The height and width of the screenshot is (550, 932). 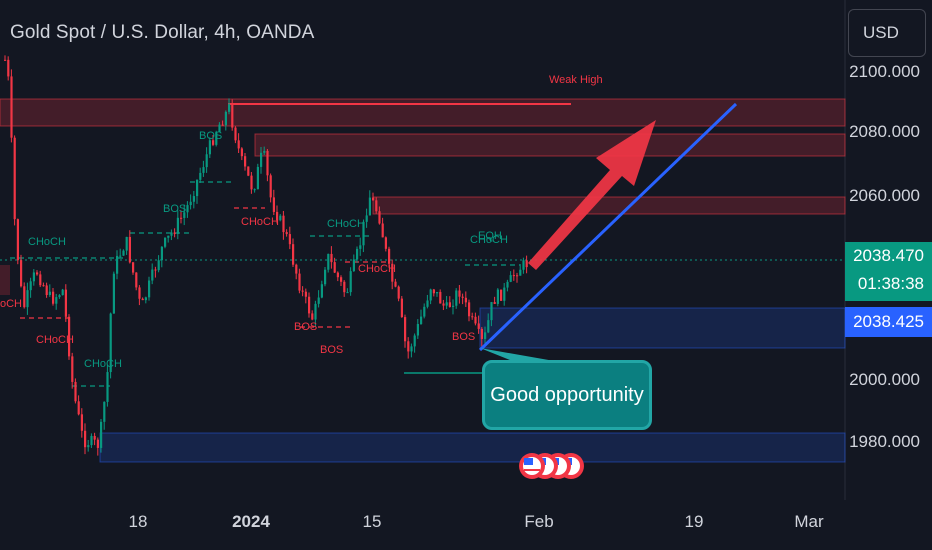 What do you see at coordinates (888, 255) in the screenshot?
I see `last-price-value: 2038.470` at bounding box center [888, 255].